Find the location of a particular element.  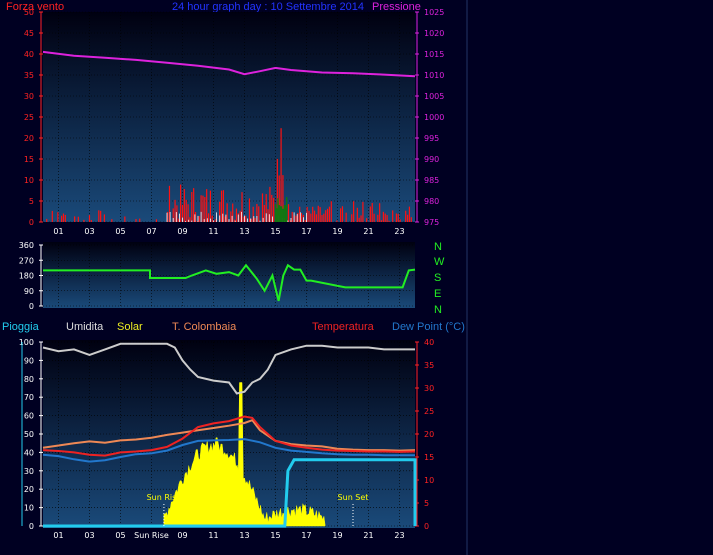

y-tick-label-right: 0 is located at coordinates (426, 526).